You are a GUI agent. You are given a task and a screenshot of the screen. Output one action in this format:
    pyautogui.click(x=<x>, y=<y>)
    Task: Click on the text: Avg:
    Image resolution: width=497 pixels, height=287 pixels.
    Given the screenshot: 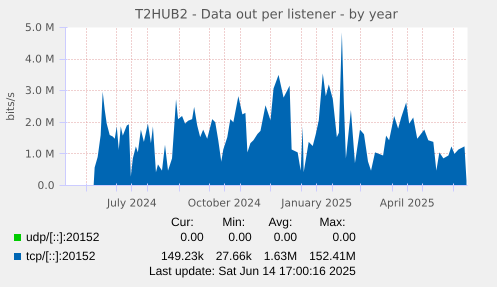 What is the action you would take?
    pyautogui.click(x=281, y=222)
    